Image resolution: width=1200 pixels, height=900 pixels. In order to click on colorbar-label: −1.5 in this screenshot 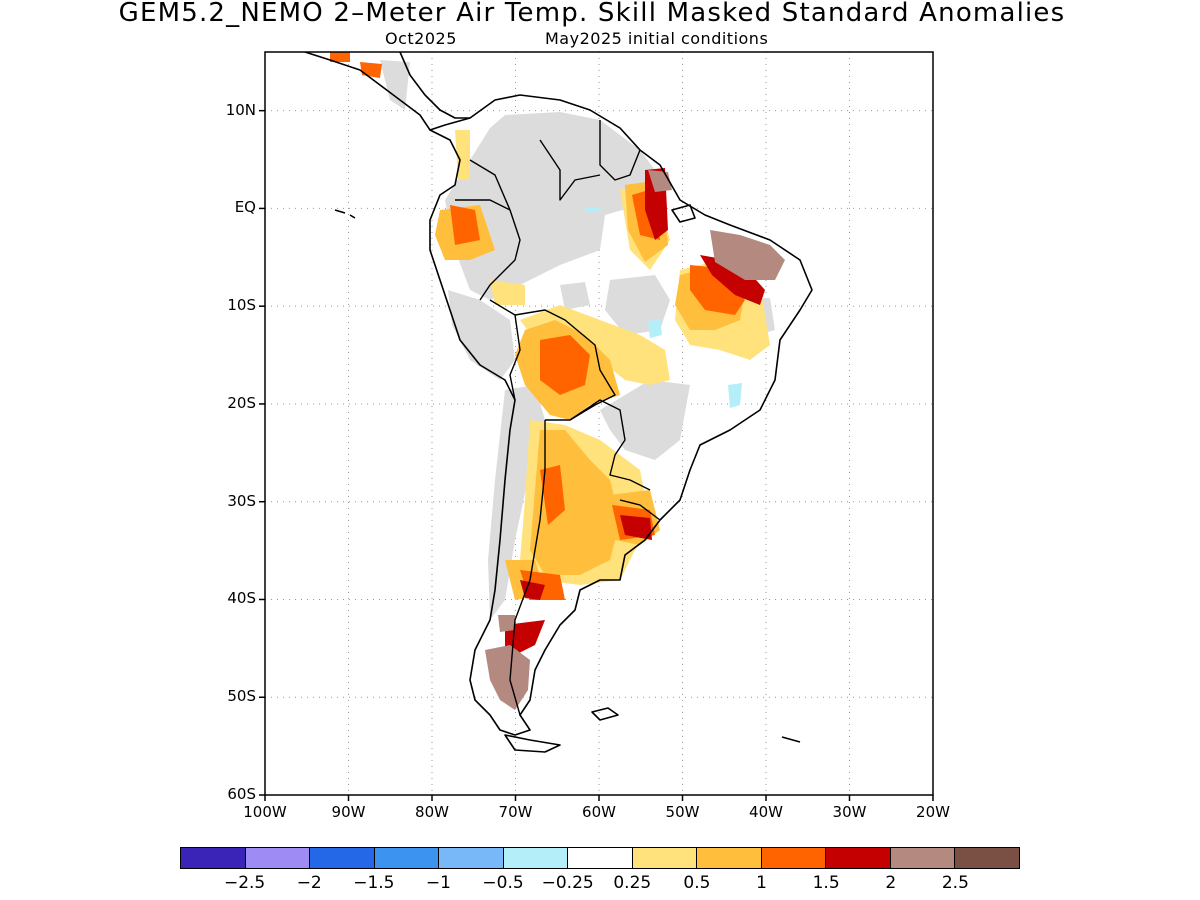, I will do `click(374, 883)`.